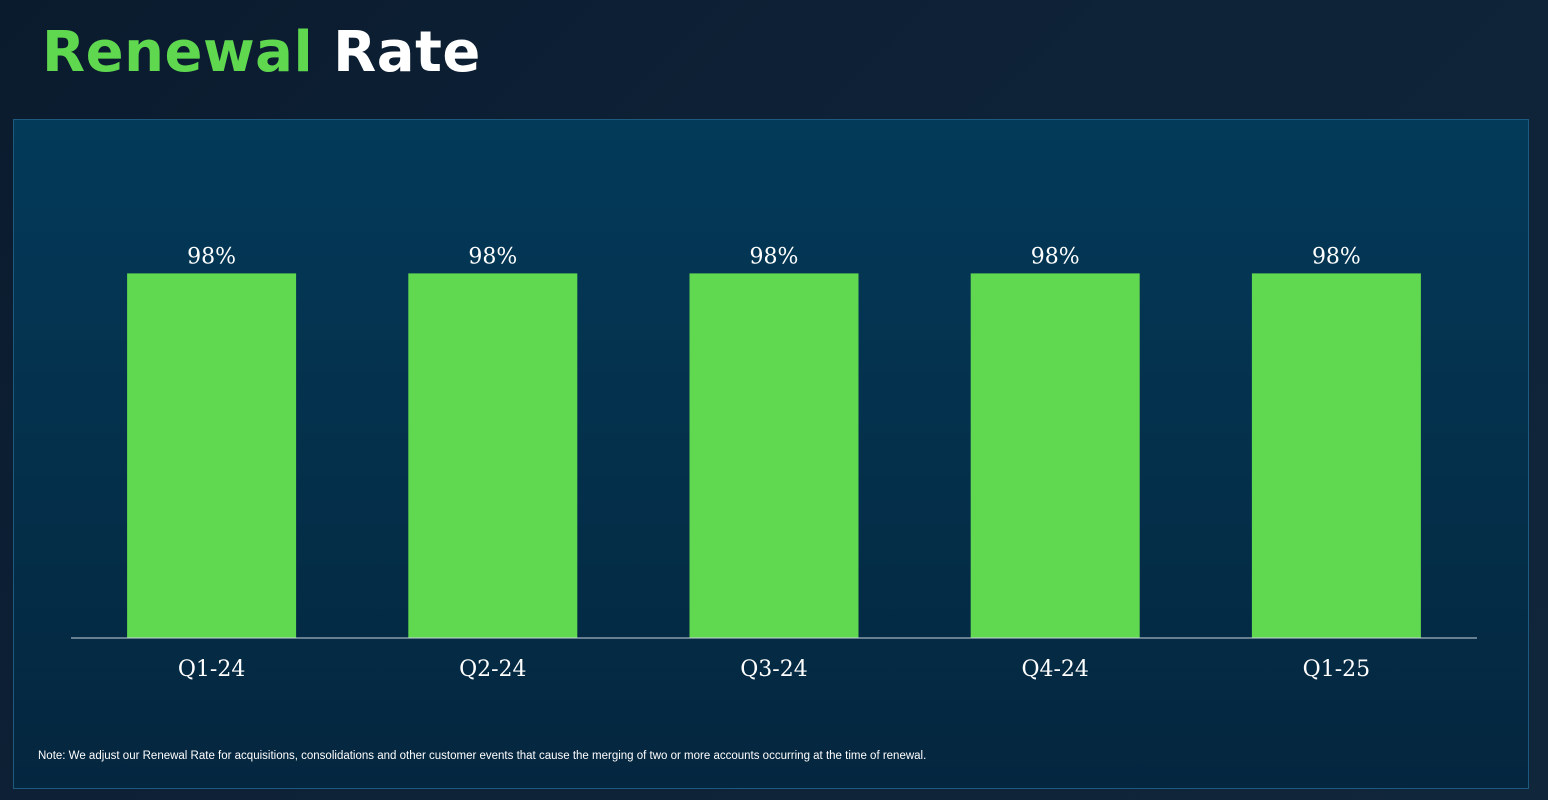 This screenshot has height=800, width=1548. Describe the element at coordinates (211, 256) in the screenshot. I see `data-label-q1-24: 98%` at that location.